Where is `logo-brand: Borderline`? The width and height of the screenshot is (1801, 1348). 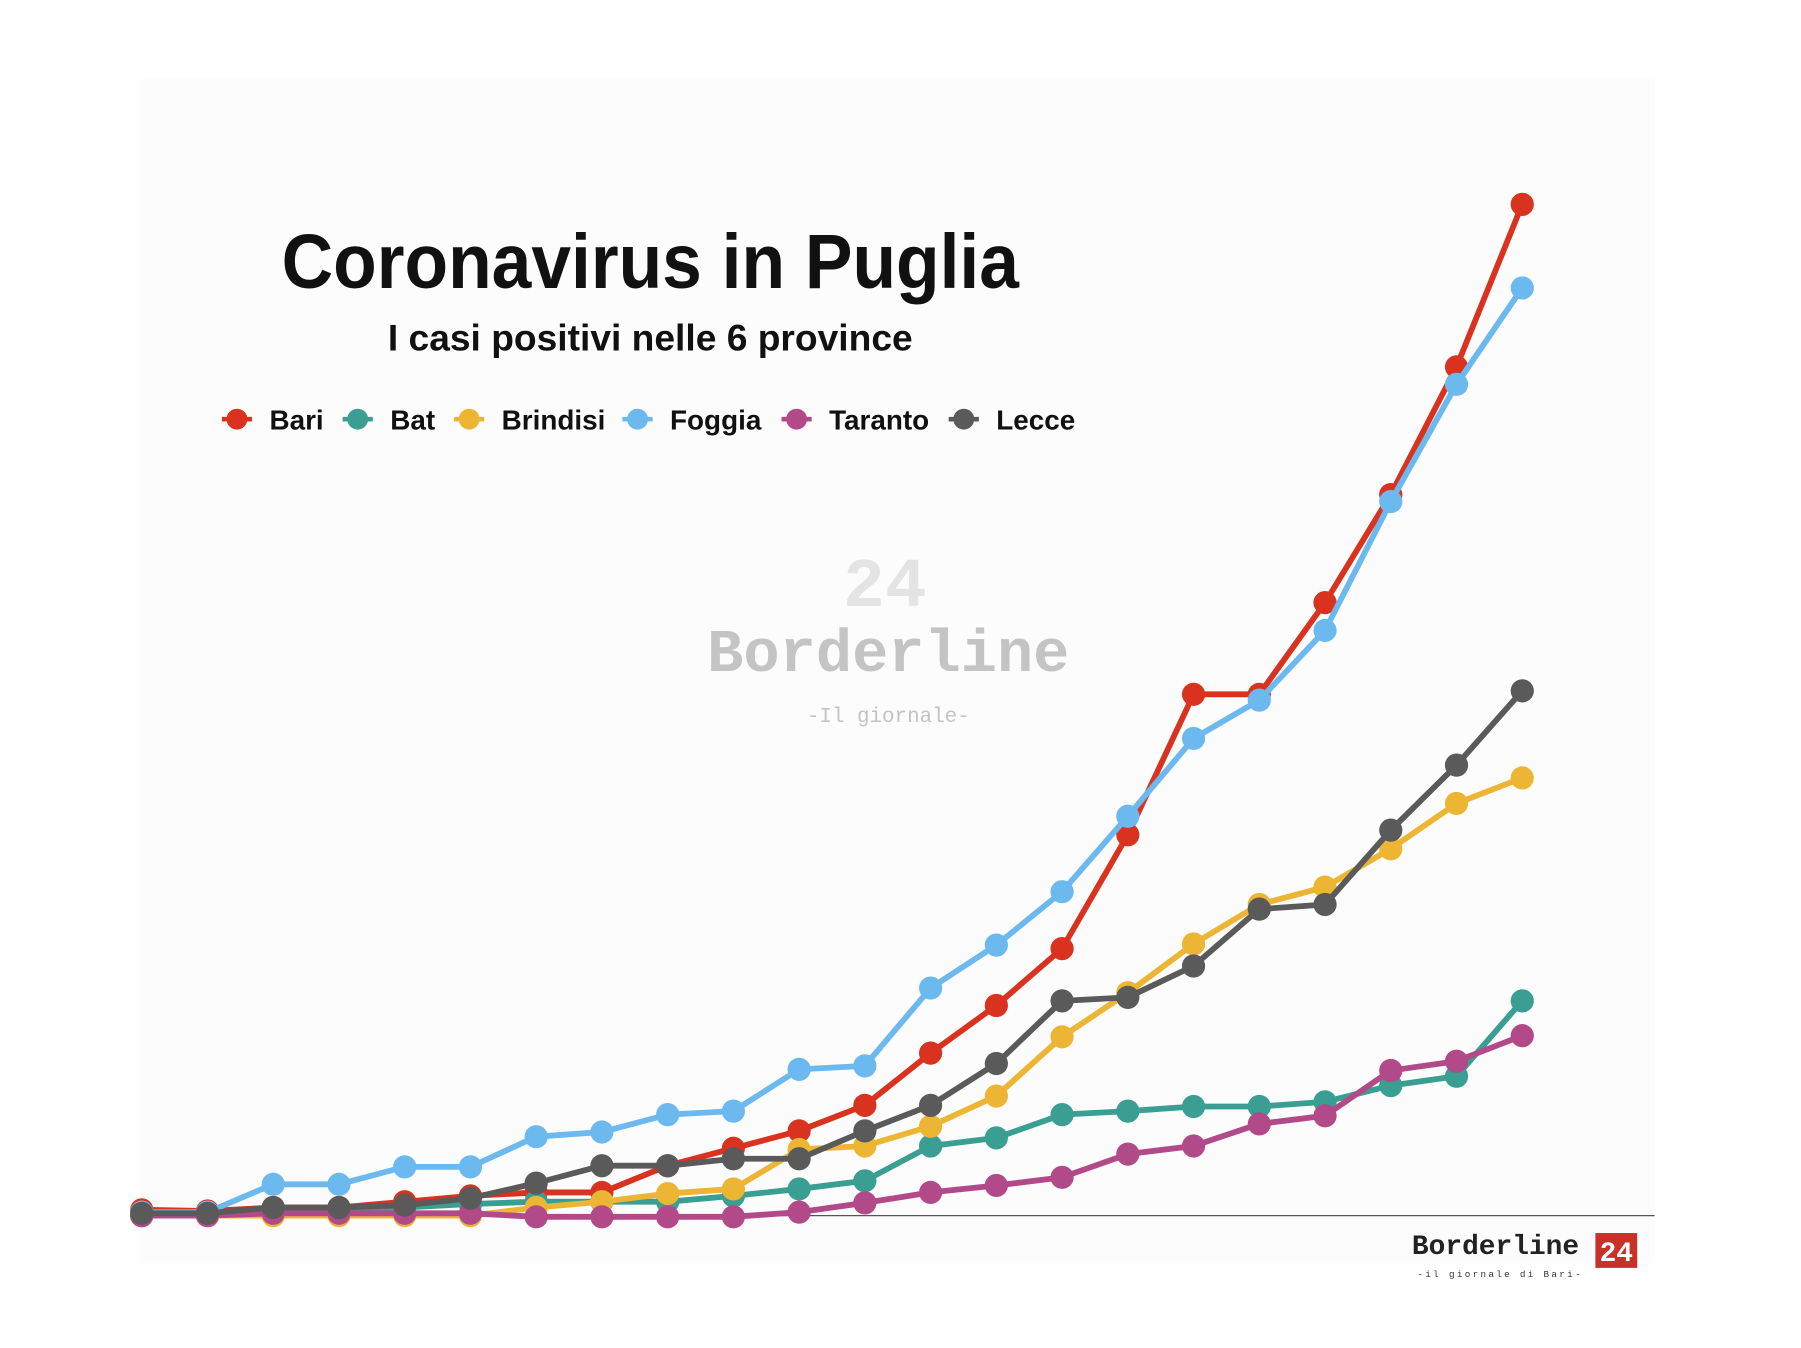 logo-brand: Borderline is located at coordinates (1495, 1247).